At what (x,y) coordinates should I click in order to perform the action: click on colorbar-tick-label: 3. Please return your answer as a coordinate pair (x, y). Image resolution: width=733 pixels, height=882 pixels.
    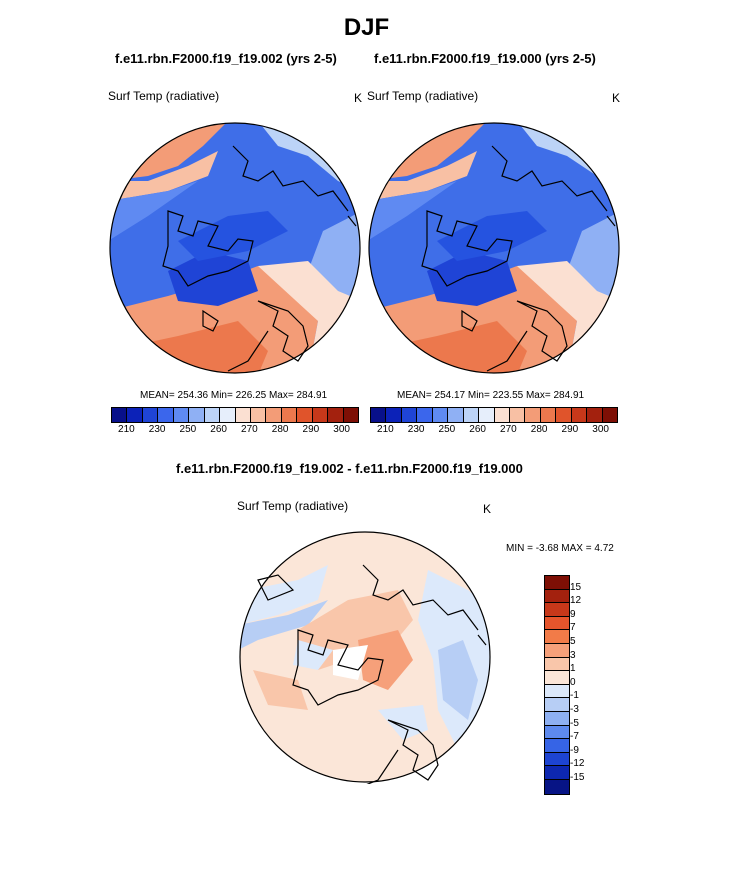
    Looking at the image, I should click on (573, 655).